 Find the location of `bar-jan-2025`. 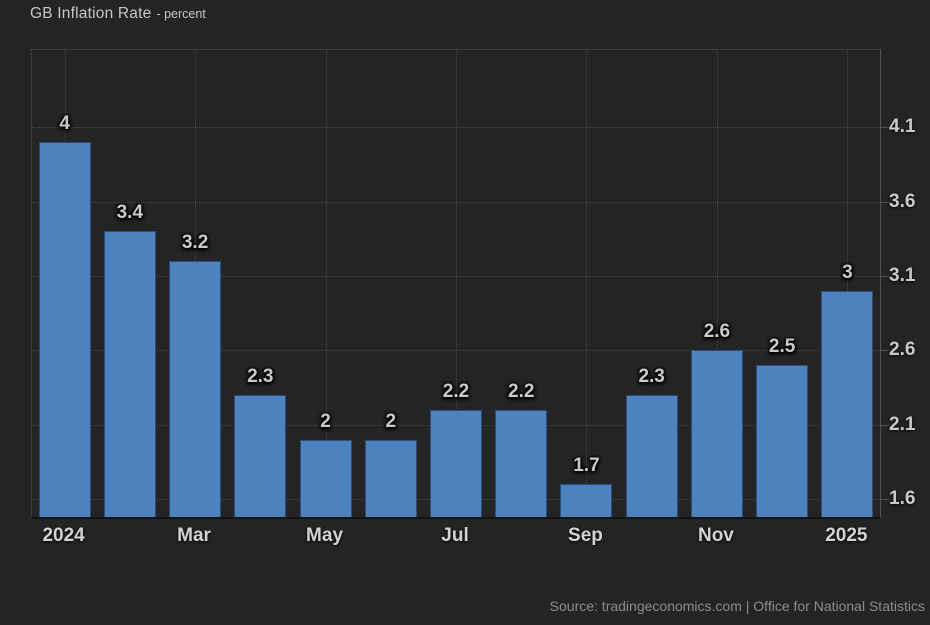

bar-jan-2025 is located at coordinates (847, 403).